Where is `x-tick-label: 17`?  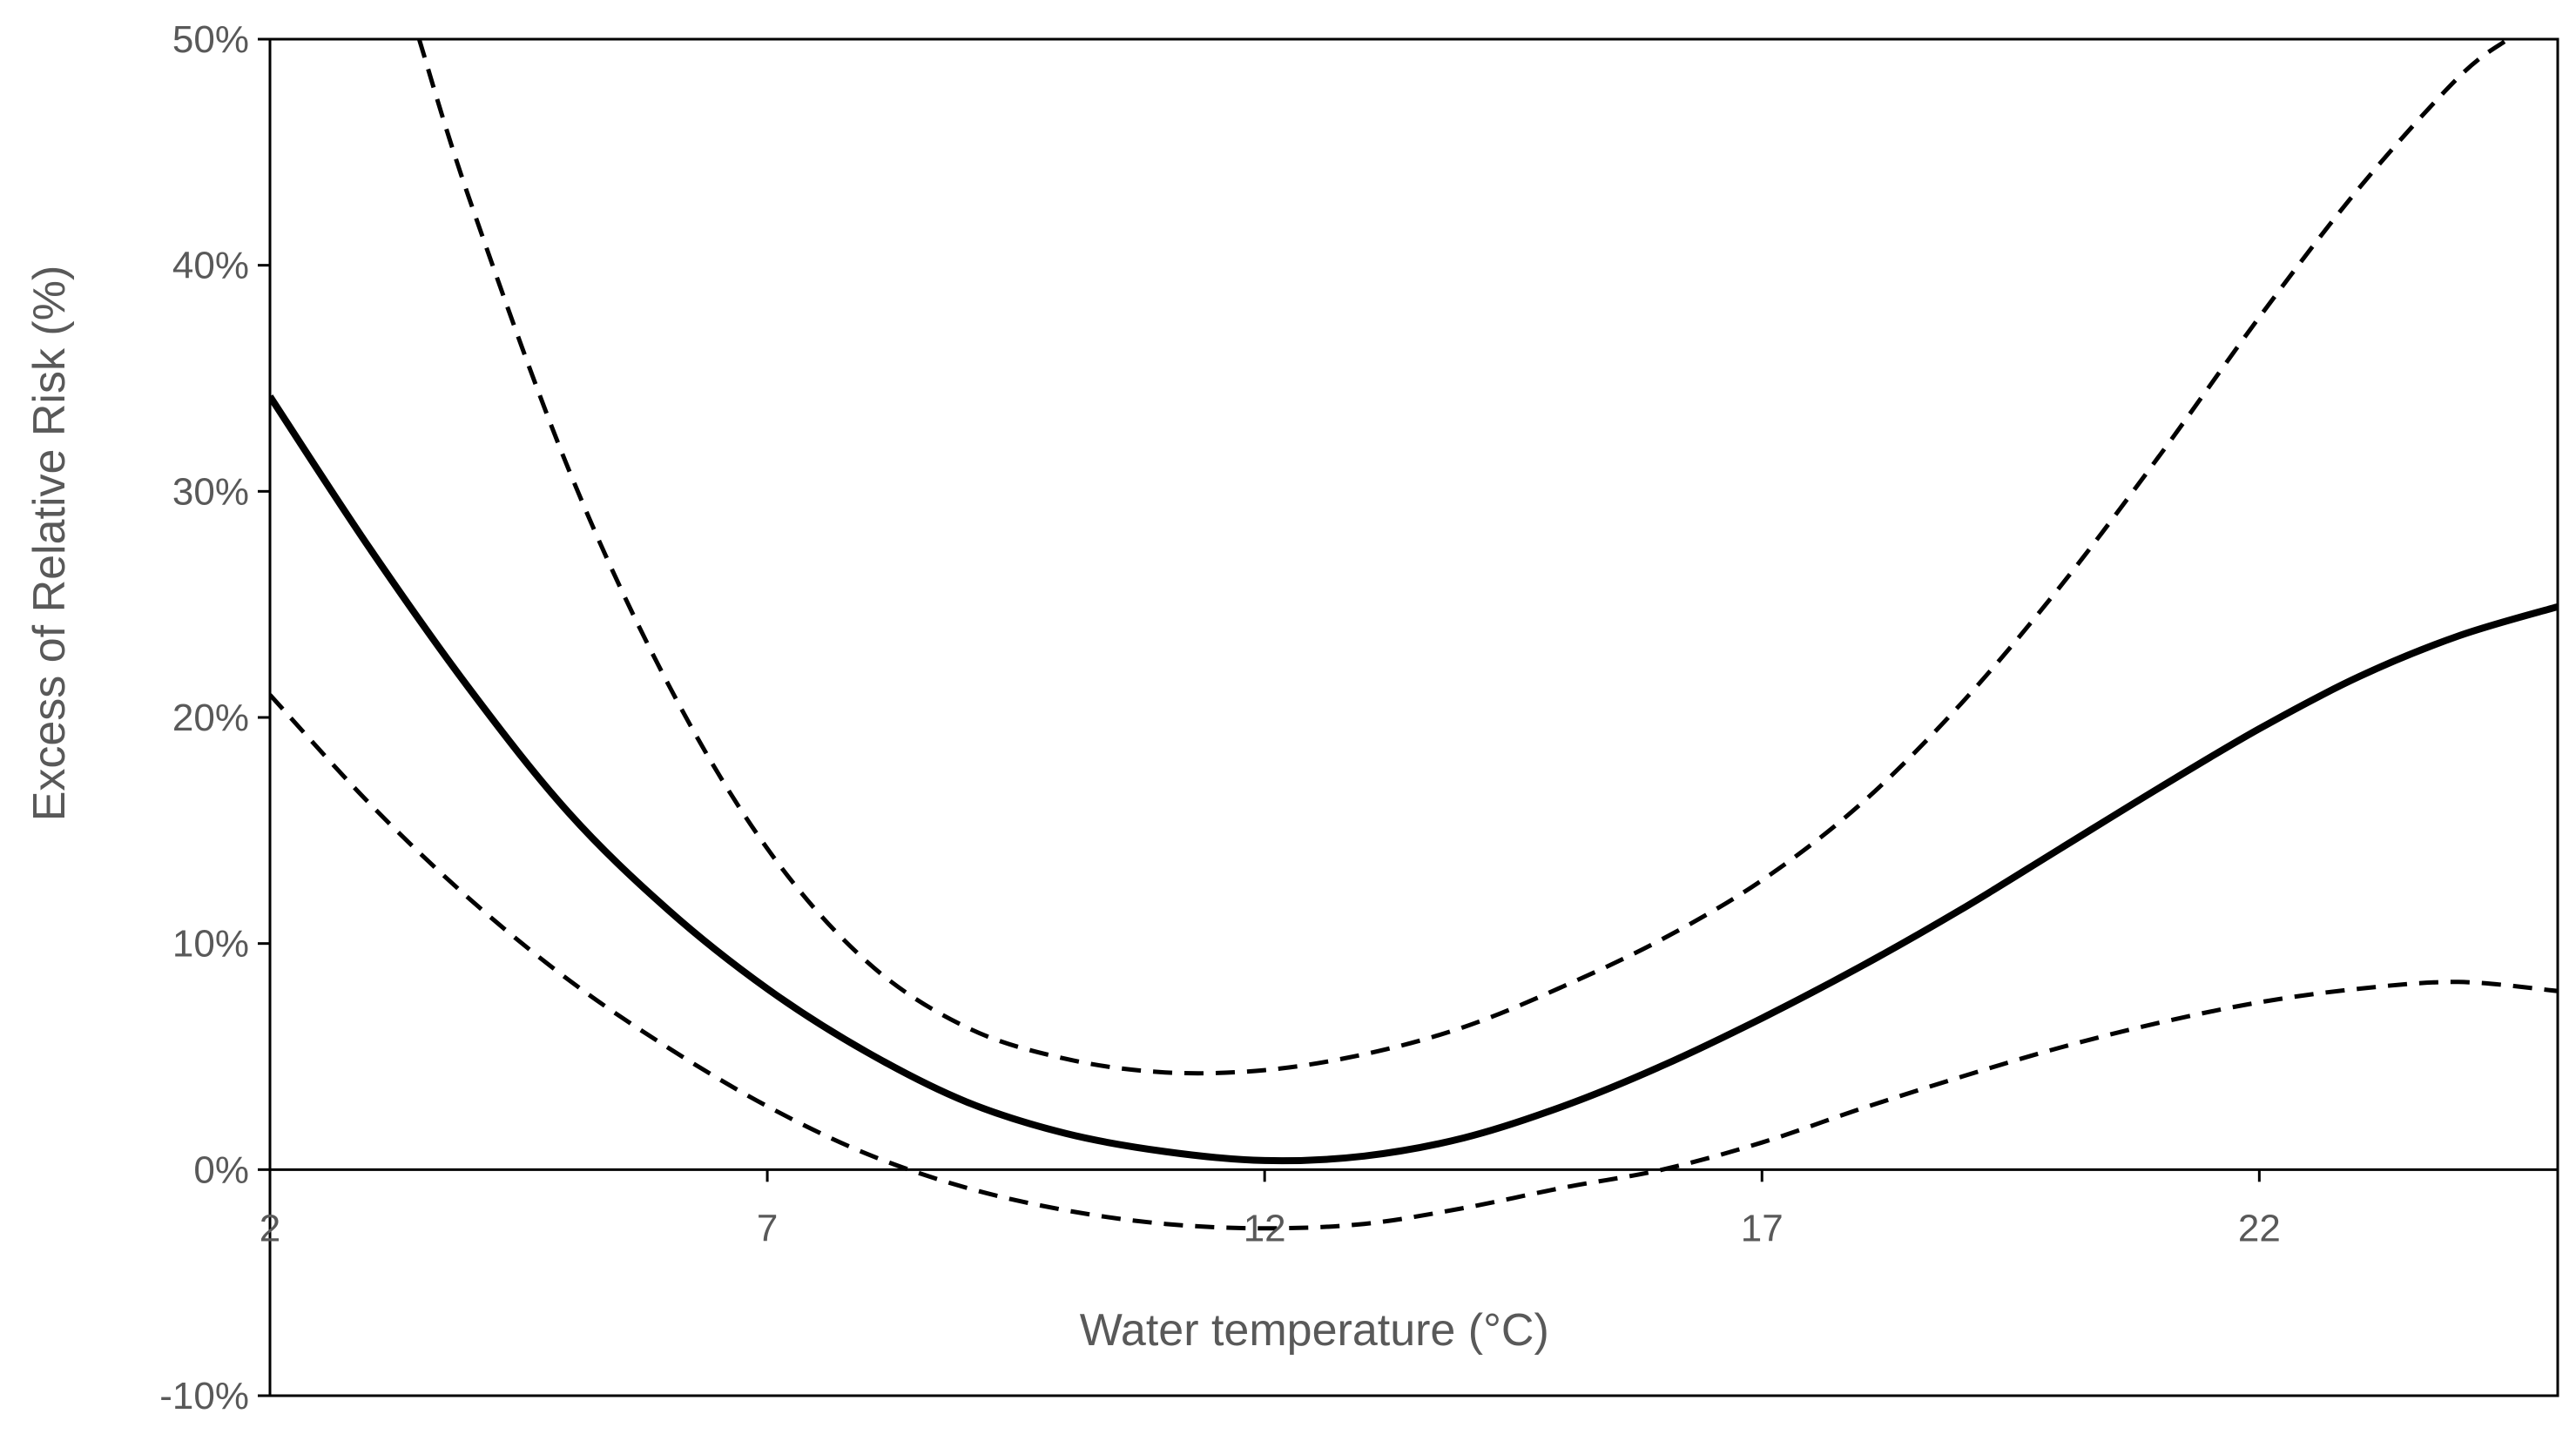
x-tick-label: 17 is located at coordinates (1762, 1228).